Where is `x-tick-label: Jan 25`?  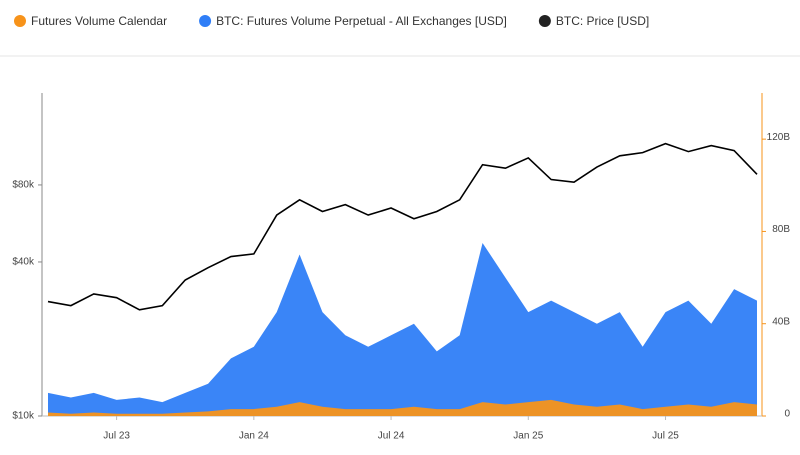
x-tick-label: Jan 25 is located at coordinates (528, 436).